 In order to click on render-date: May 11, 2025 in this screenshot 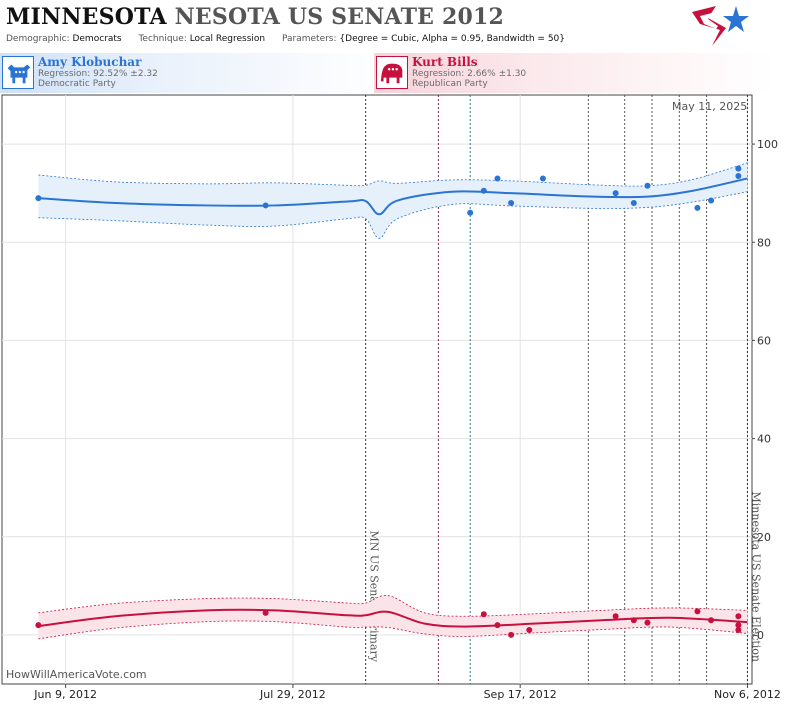, I will do `click(710, 106)`.